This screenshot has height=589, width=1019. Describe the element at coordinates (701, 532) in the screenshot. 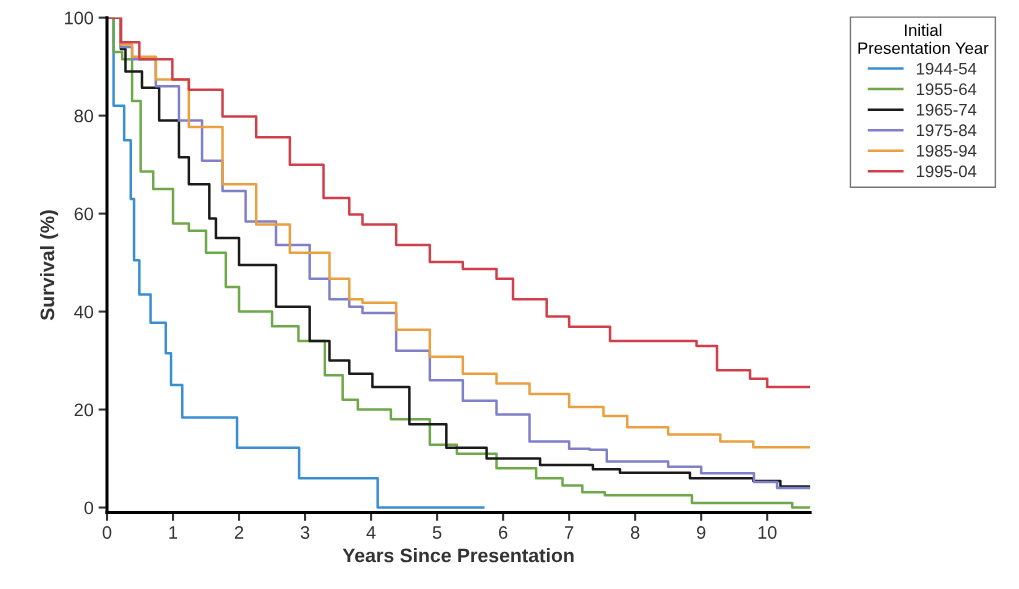

I see `x-tick-label: 9` at that location.